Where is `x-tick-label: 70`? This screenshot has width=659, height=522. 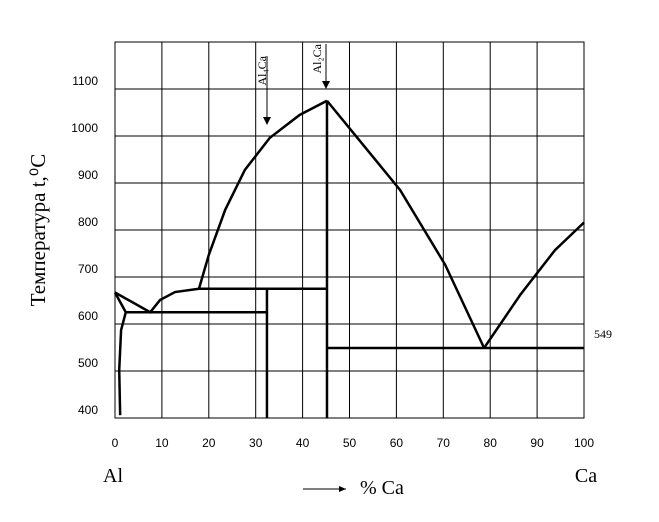 x-tick-label: 70 is located at coordinates (444, 443).